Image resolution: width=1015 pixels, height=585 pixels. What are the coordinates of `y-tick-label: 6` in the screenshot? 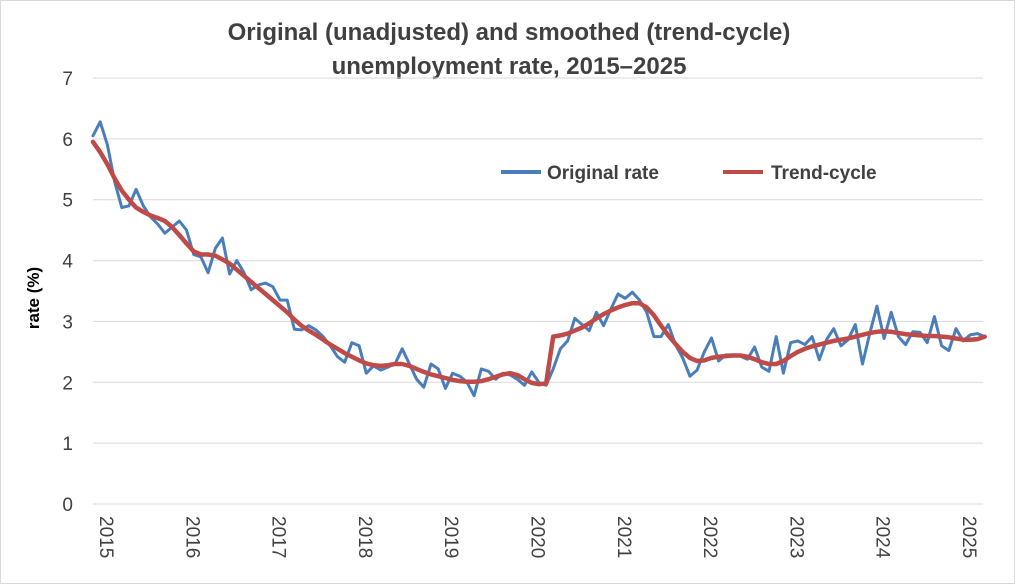 It's located at (67, 140).